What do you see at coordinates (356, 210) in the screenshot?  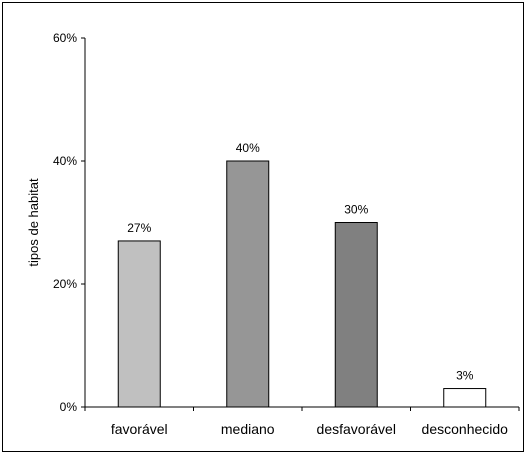 I see `data-label: 30%` at bounding box center [356, 210].